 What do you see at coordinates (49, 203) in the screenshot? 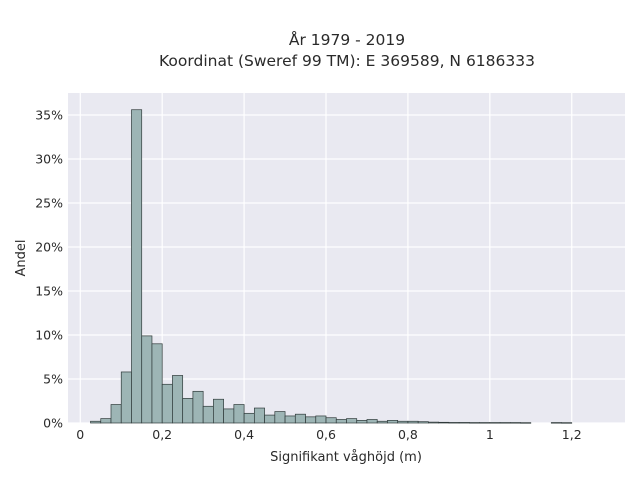
I see `y-tick-label: 25%` at bounding box center [49, 203].